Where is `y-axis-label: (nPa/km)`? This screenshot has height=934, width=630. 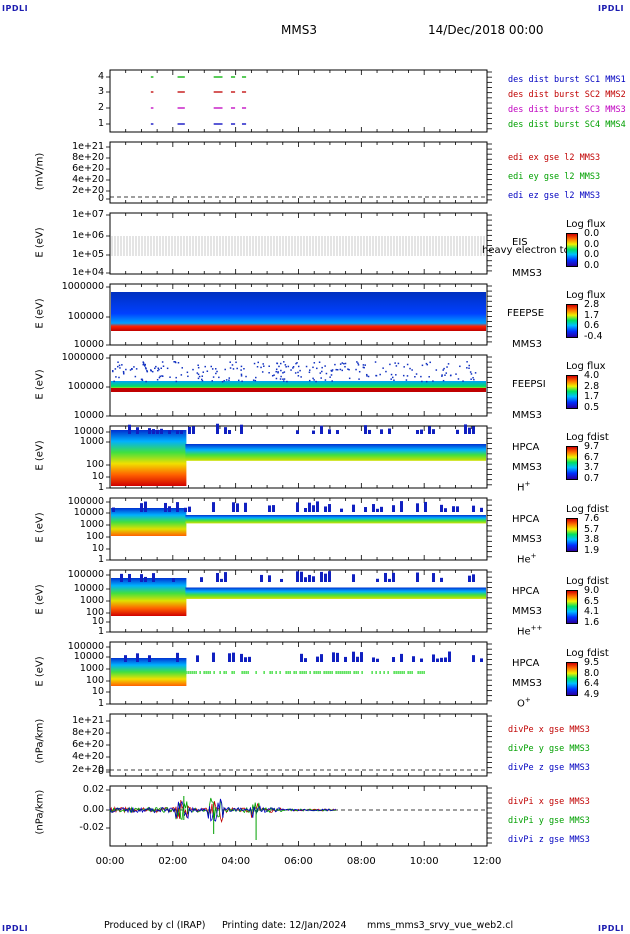 y-axis-label: (nPa/km) is located at coordinates (40, 812).